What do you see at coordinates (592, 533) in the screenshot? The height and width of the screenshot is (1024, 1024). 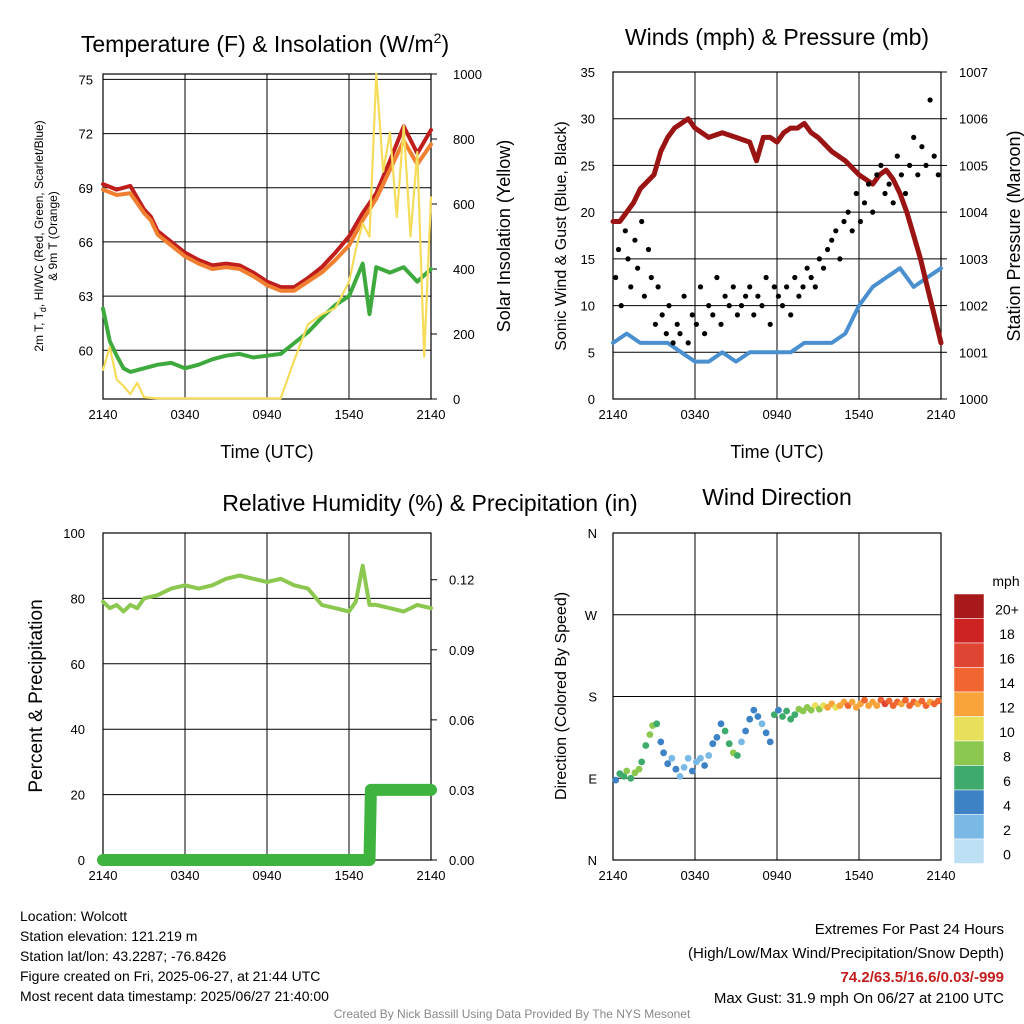 I see `y-tick-label: N` at bounding box center [592, 533].